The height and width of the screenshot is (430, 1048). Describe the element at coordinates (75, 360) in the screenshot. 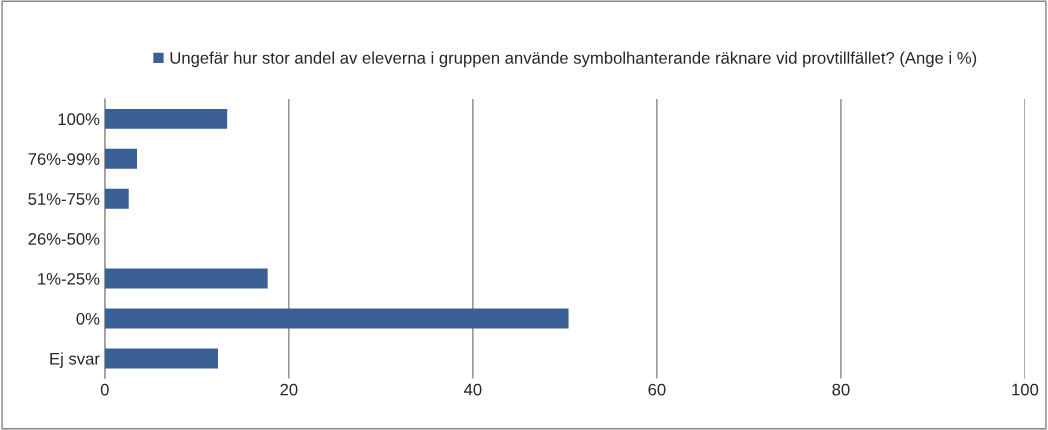

I see `y-tick-label: Ej svar` at that location.